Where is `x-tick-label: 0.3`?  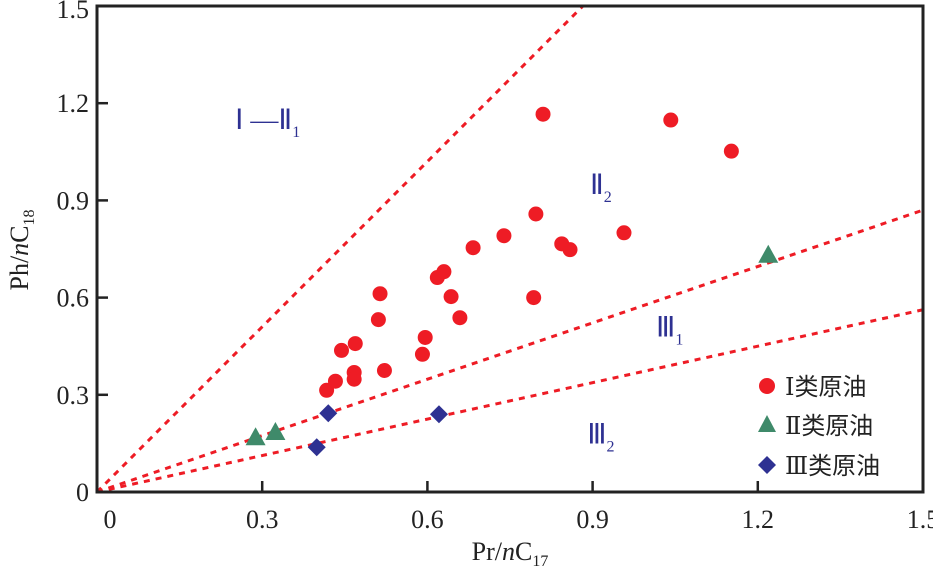 x-tick-label: 0.3 is located at coordinates (262, 519).